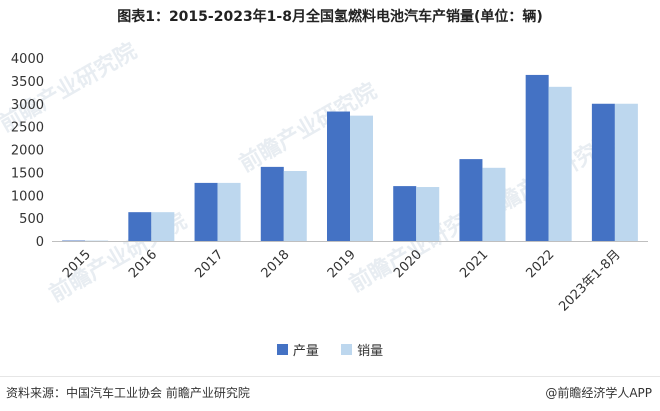 Image resolution: width=660 pixels, height=411 pixels. I want to click on credit-note: @前瞻经济学人APP, so click(598, 393).